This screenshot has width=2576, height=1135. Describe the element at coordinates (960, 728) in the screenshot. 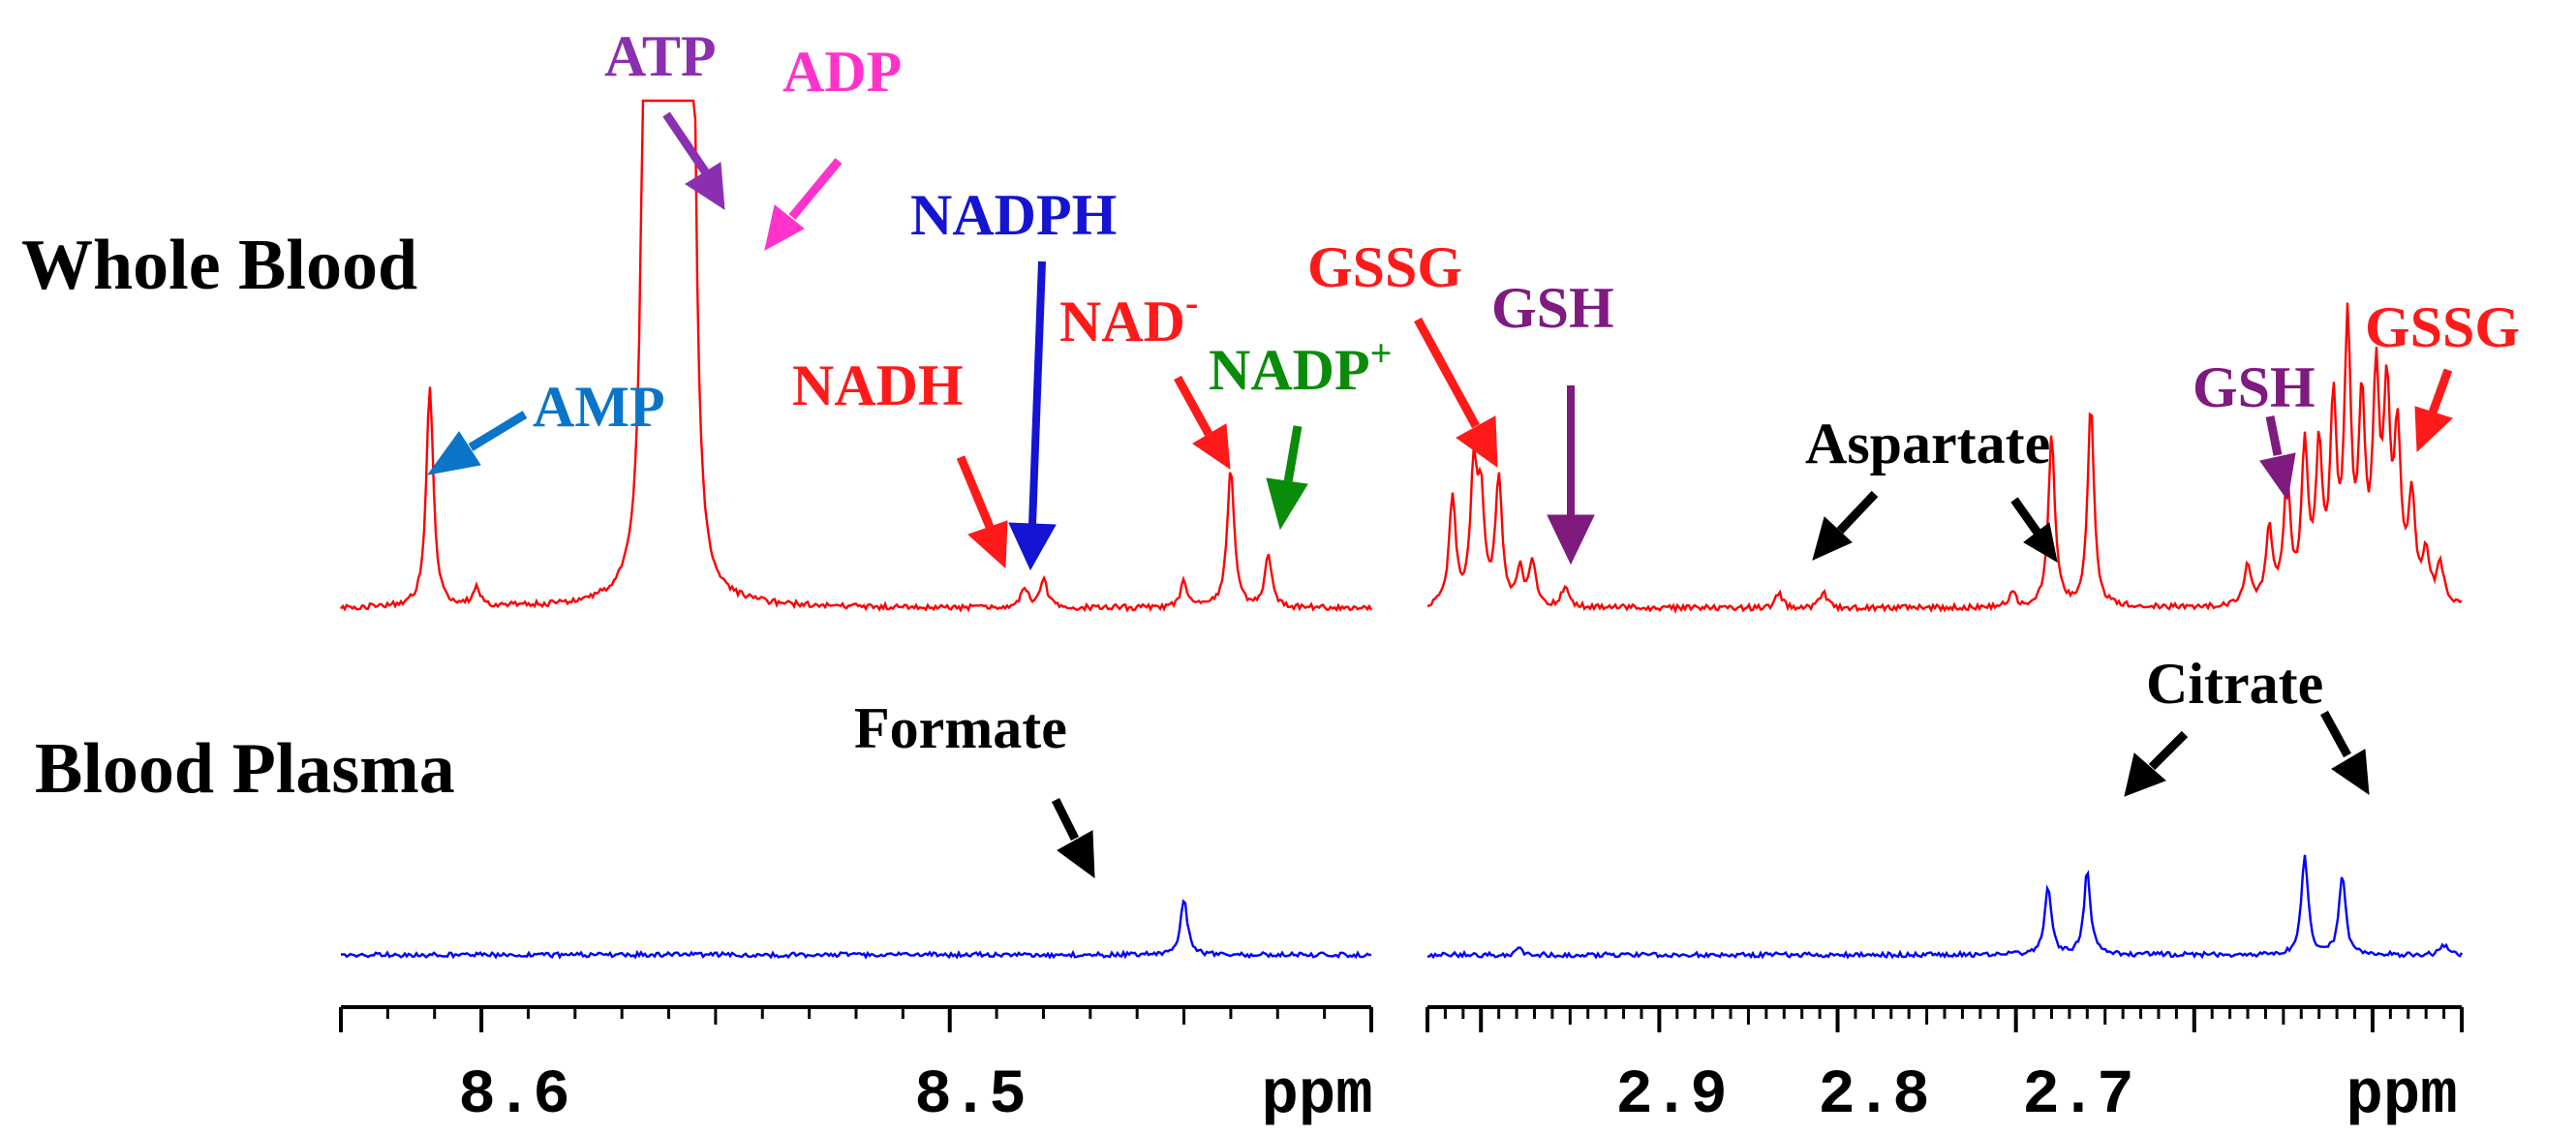

I see `annotation-formate: Formate` at that location.